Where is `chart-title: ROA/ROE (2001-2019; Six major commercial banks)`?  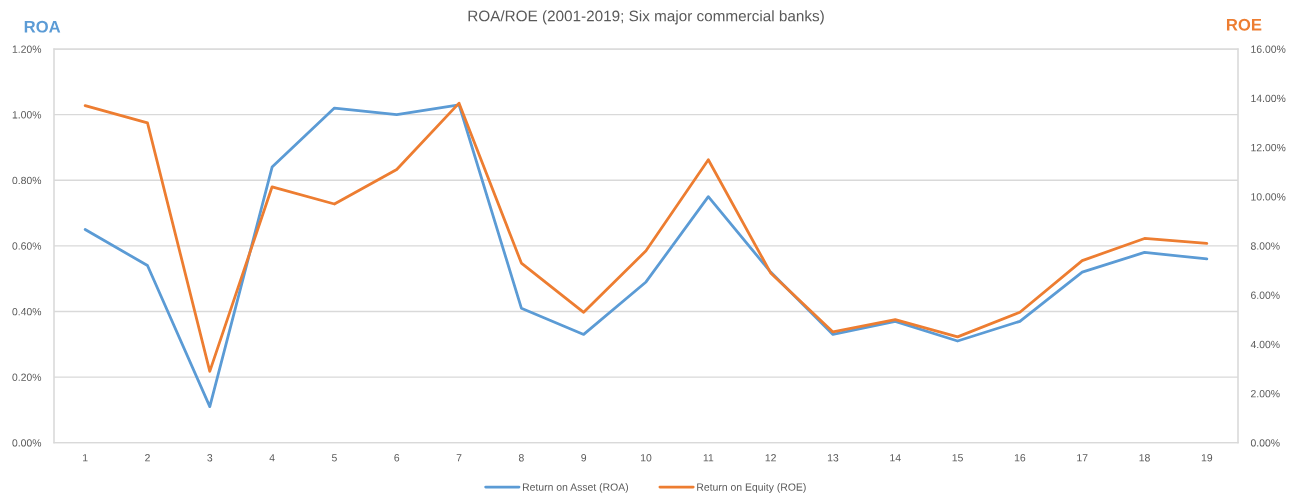 chart-title: ROA/ROE (2001-2019; Six major commercial banks) is located at coordinates (646, 17).